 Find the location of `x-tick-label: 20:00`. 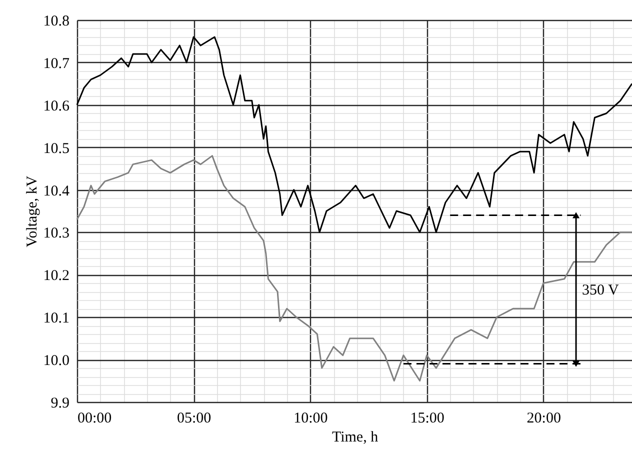

x-tick-label: 20:00 is located at coordinates (543, 418).